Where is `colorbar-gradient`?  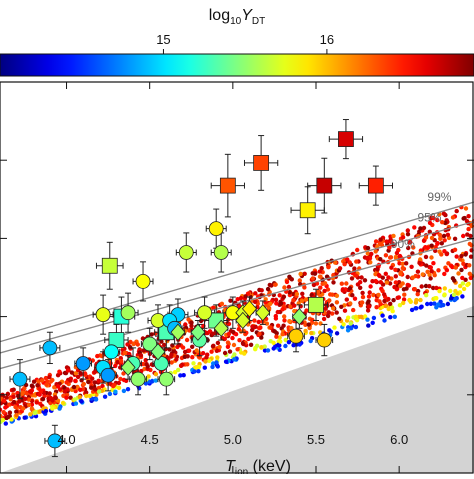
colorbar-gradient is located at coordinates (237, 65).